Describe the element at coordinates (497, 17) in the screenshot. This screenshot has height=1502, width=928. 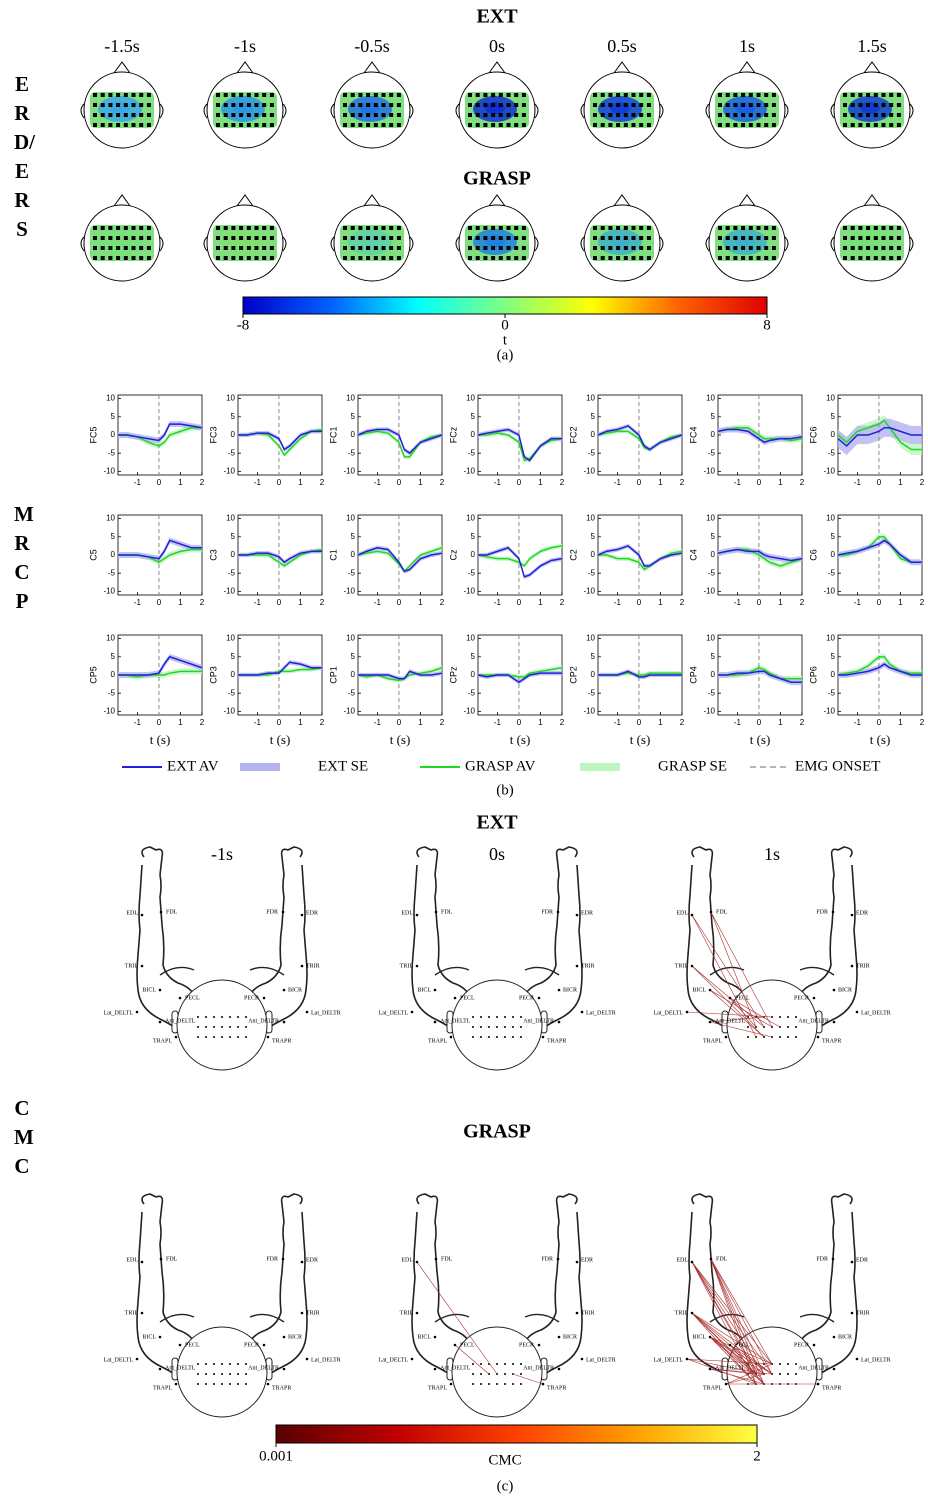
I see `panel-title: EXT` at that location.